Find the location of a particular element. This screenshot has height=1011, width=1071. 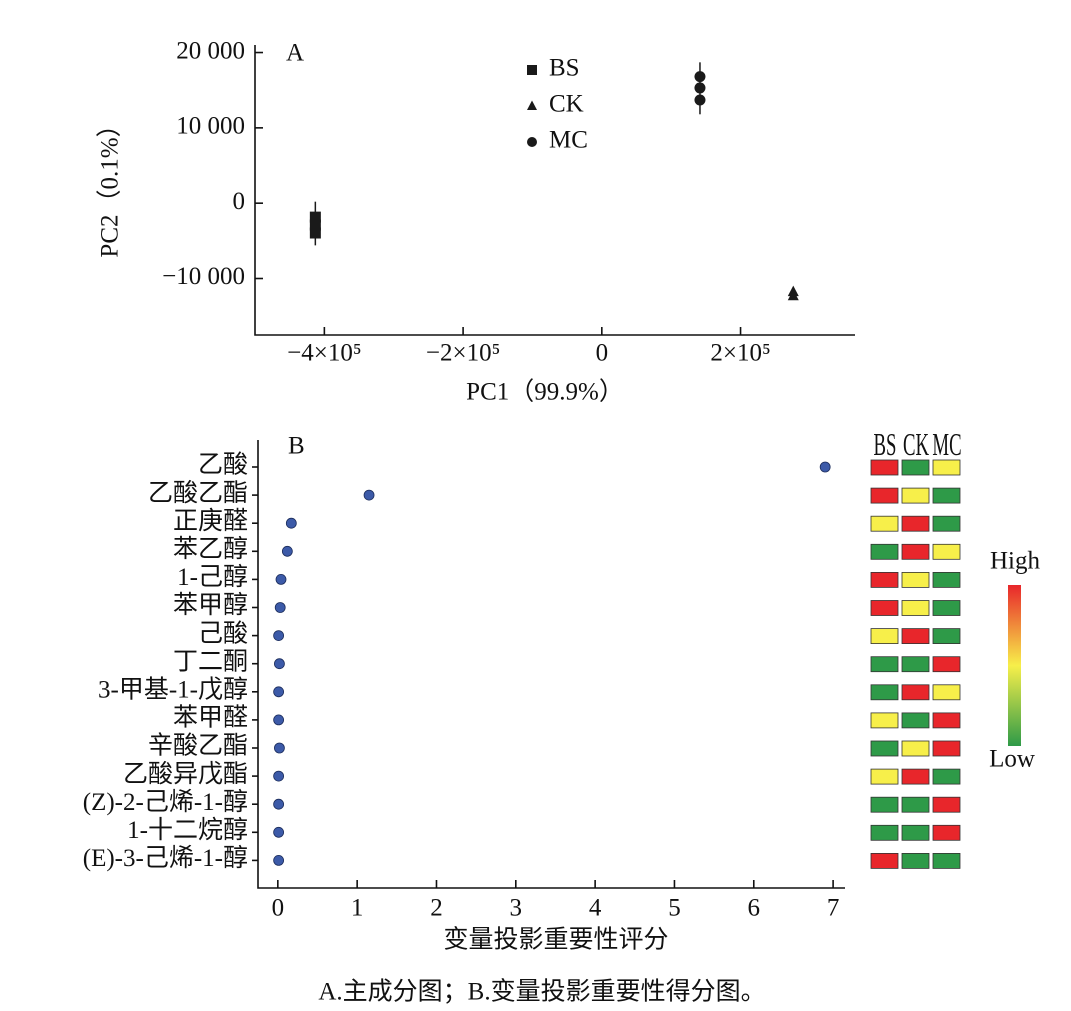

y-tick-label: 苯甲醇 is located at coordinates (210, 605).